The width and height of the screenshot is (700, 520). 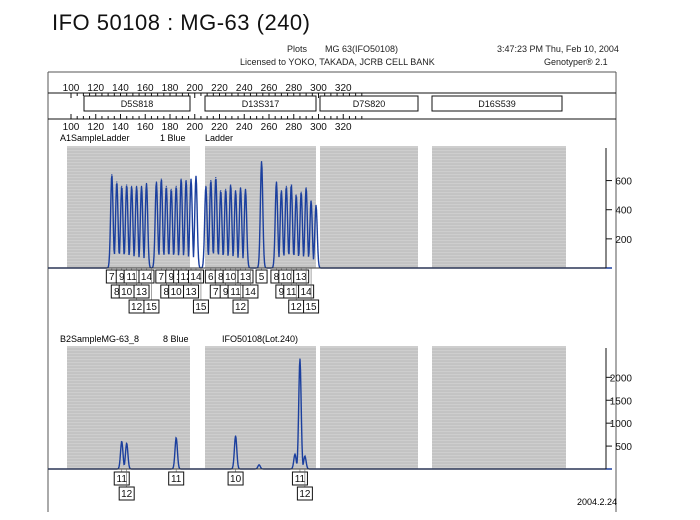 I want to click on axis-tick-label: 180, so click(x=170, y=127).